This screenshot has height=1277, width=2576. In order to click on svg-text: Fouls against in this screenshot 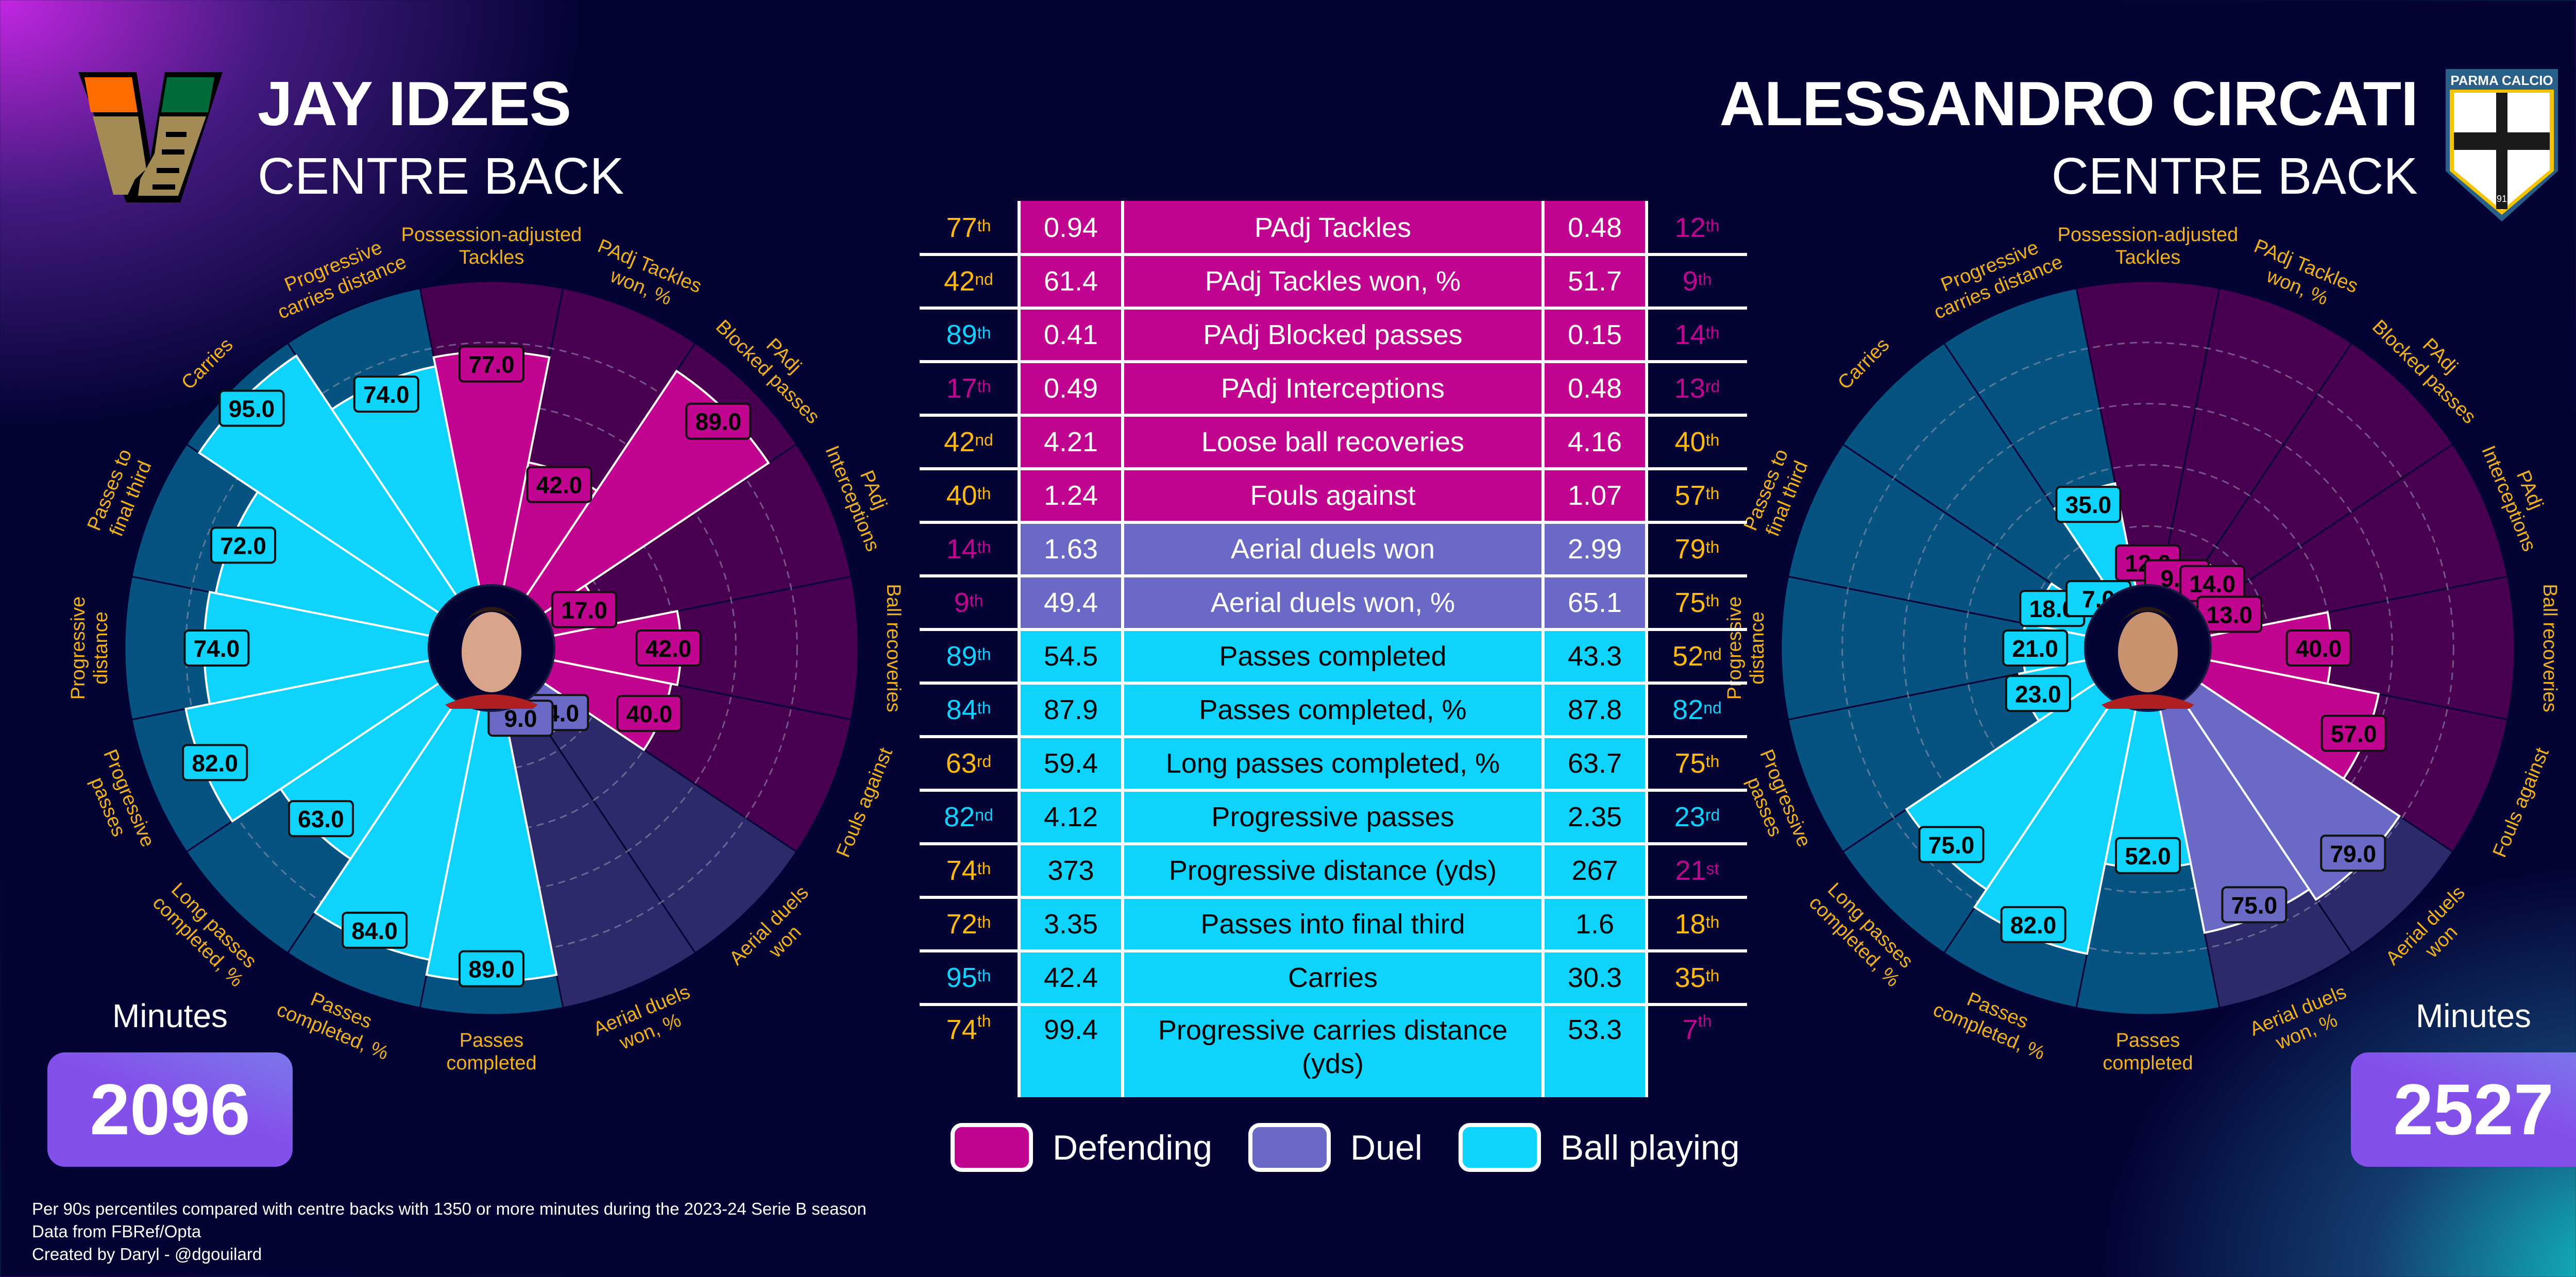, I will do `click(2521, 802)`.